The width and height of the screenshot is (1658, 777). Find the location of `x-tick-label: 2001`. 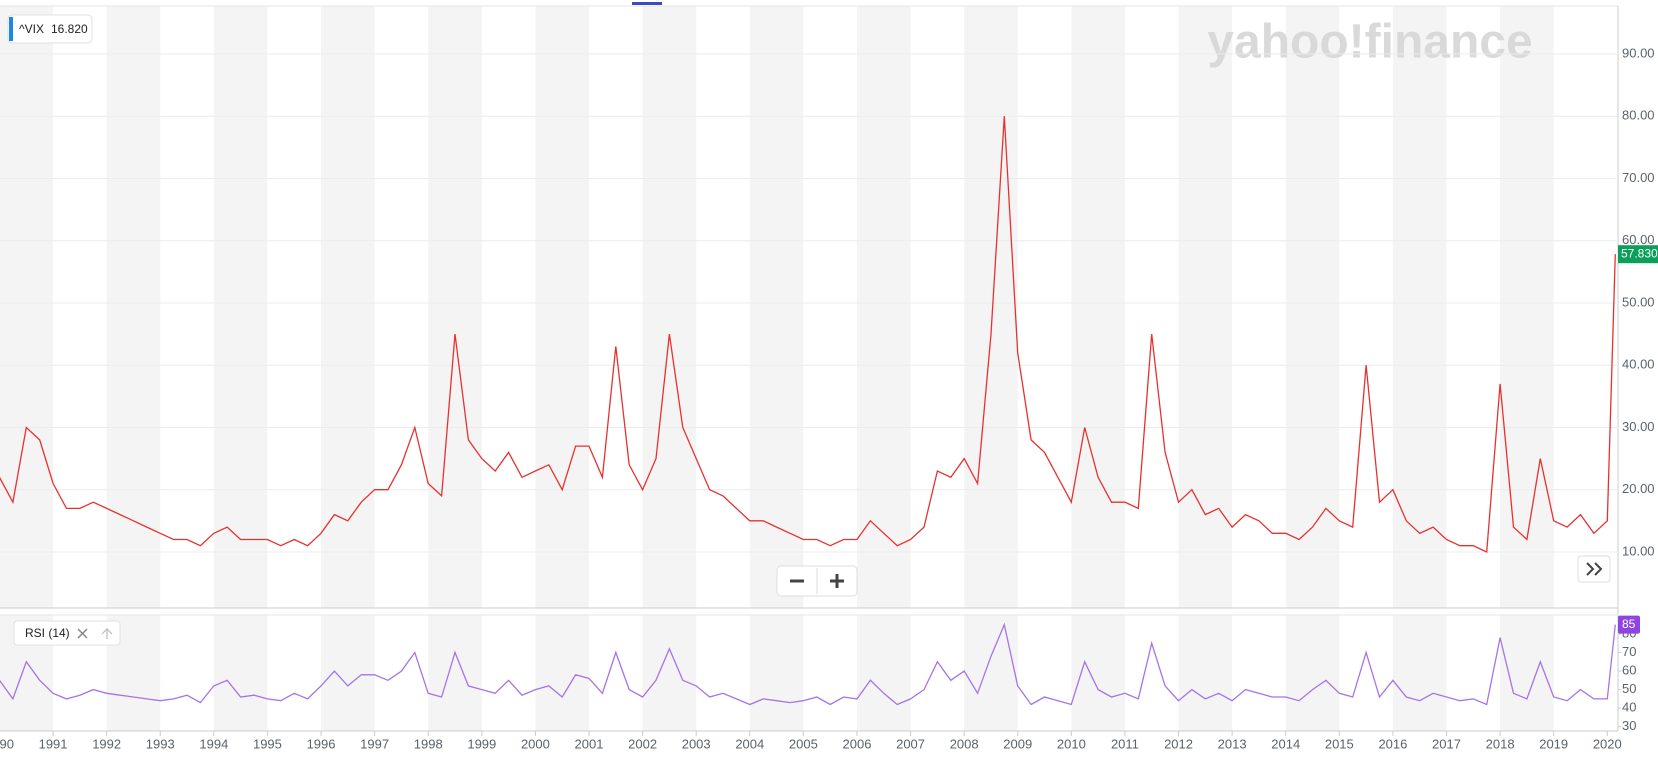

x-tick-label: 2001 is located at coordinates (589, 743).